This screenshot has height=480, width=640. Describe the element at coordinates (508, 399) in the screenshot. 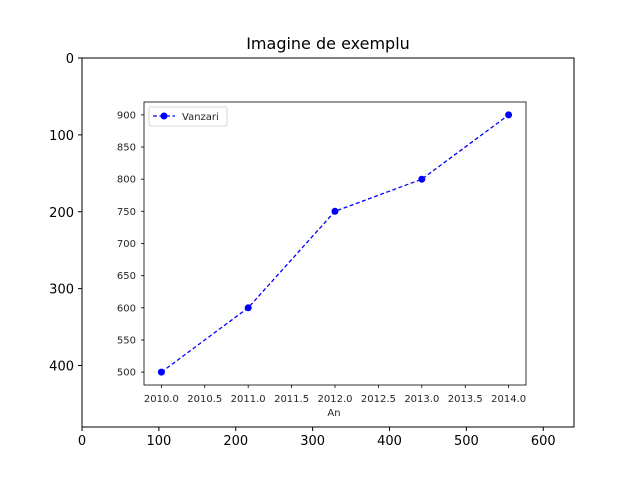

I see `inner-x-tick-label: 2014.0` at that location.